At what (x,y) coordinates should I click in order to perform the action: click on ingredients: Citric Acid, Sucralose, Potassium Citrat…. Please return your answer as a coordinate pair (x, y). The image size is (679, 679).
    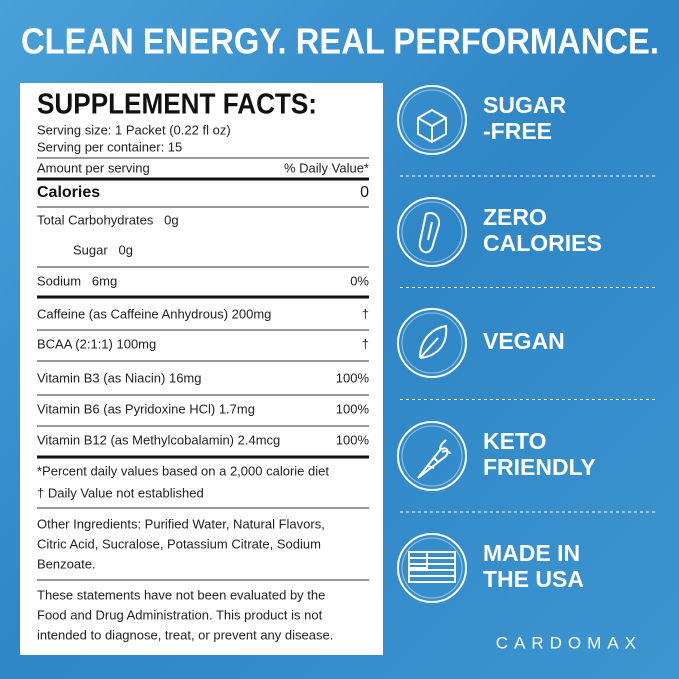
    Looking at the image, I should click on (179, 543).